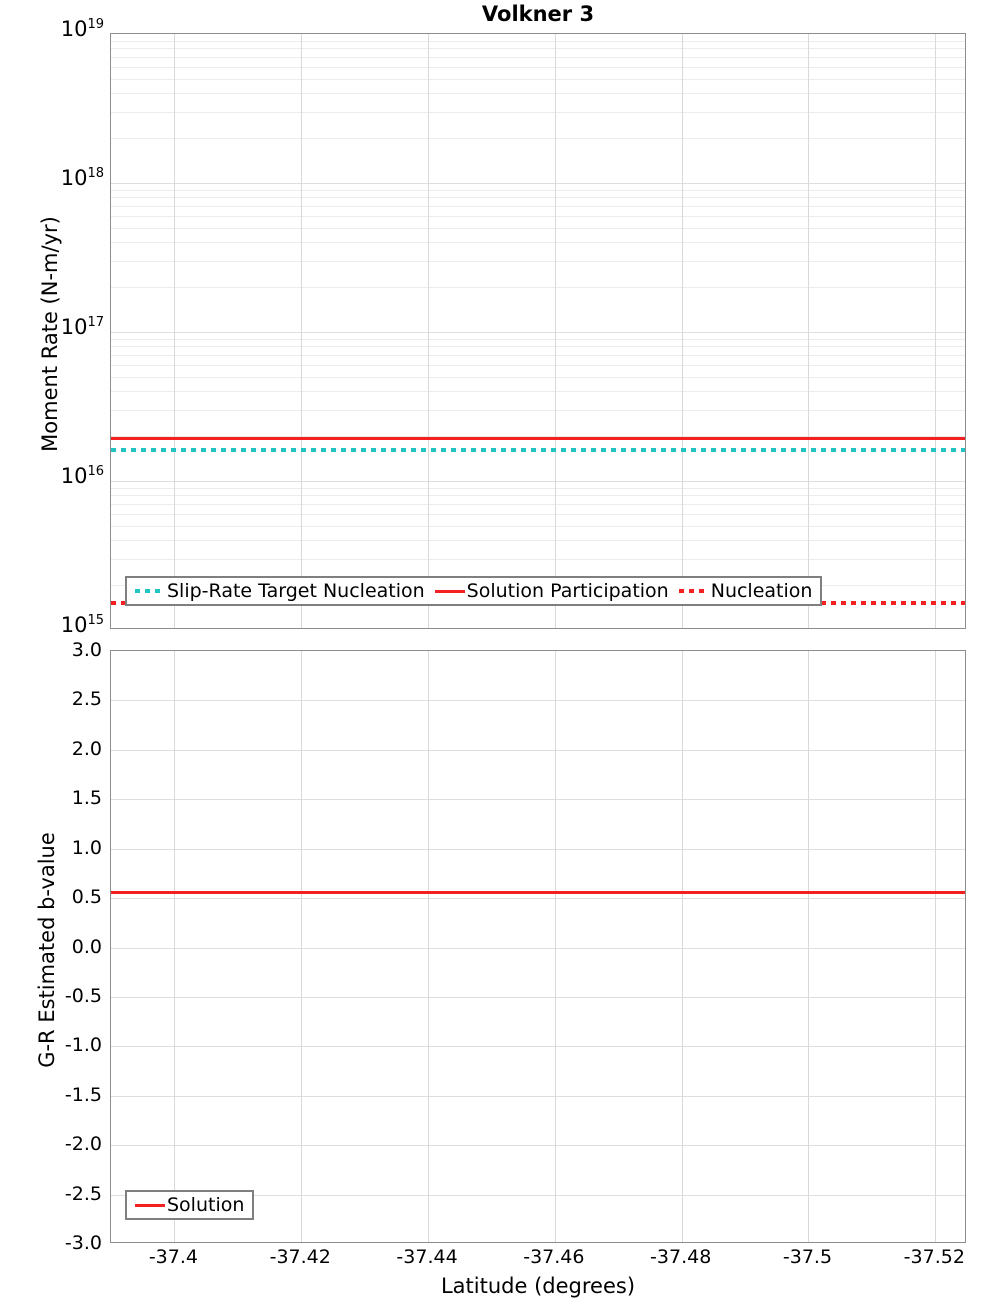  I want to click on data-line-solution, so click(538, 892).